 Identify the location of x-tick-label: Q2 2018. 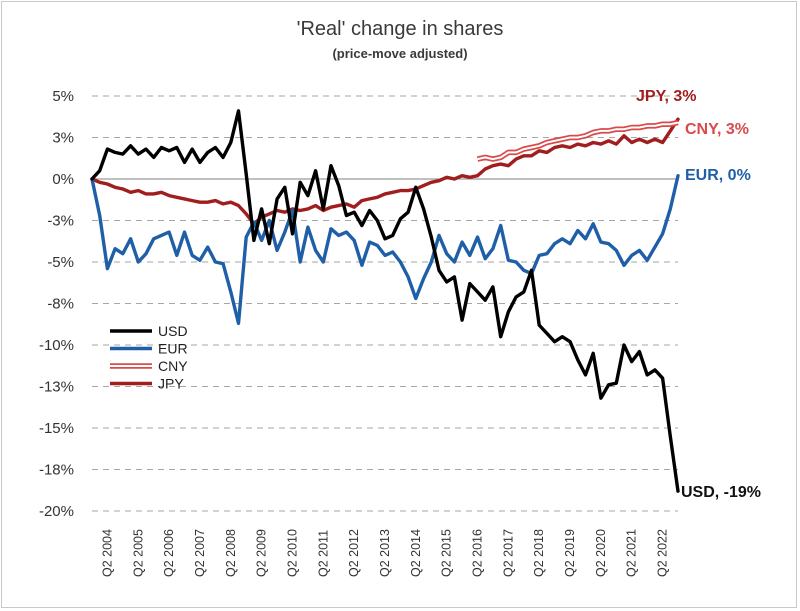
(539, 553).